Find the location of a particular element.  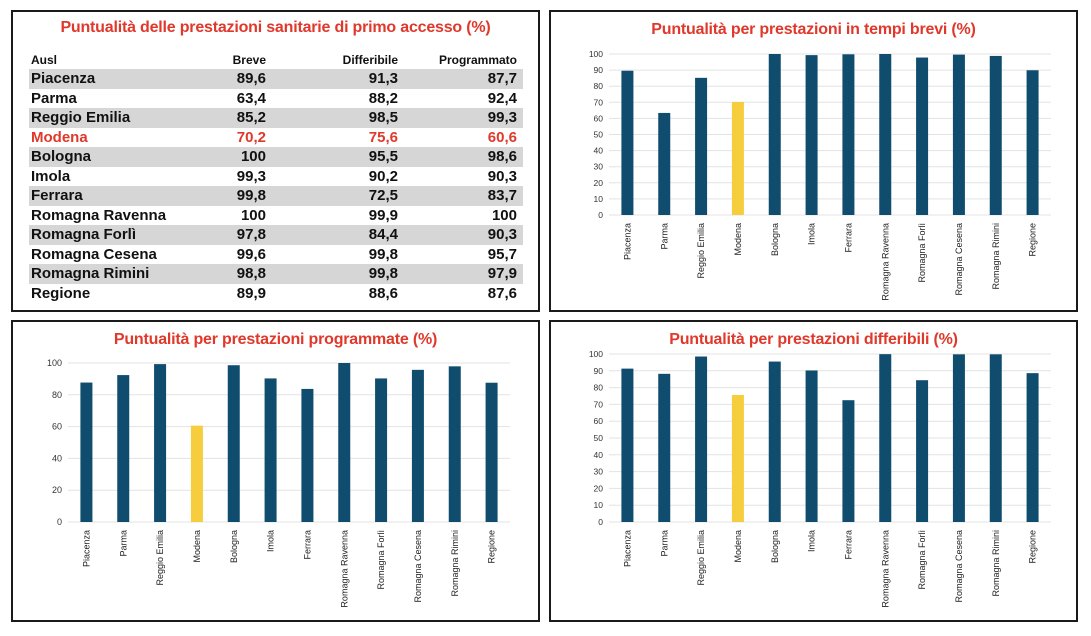

cell-breve: 97,8 is located at coordinates (251, 234).